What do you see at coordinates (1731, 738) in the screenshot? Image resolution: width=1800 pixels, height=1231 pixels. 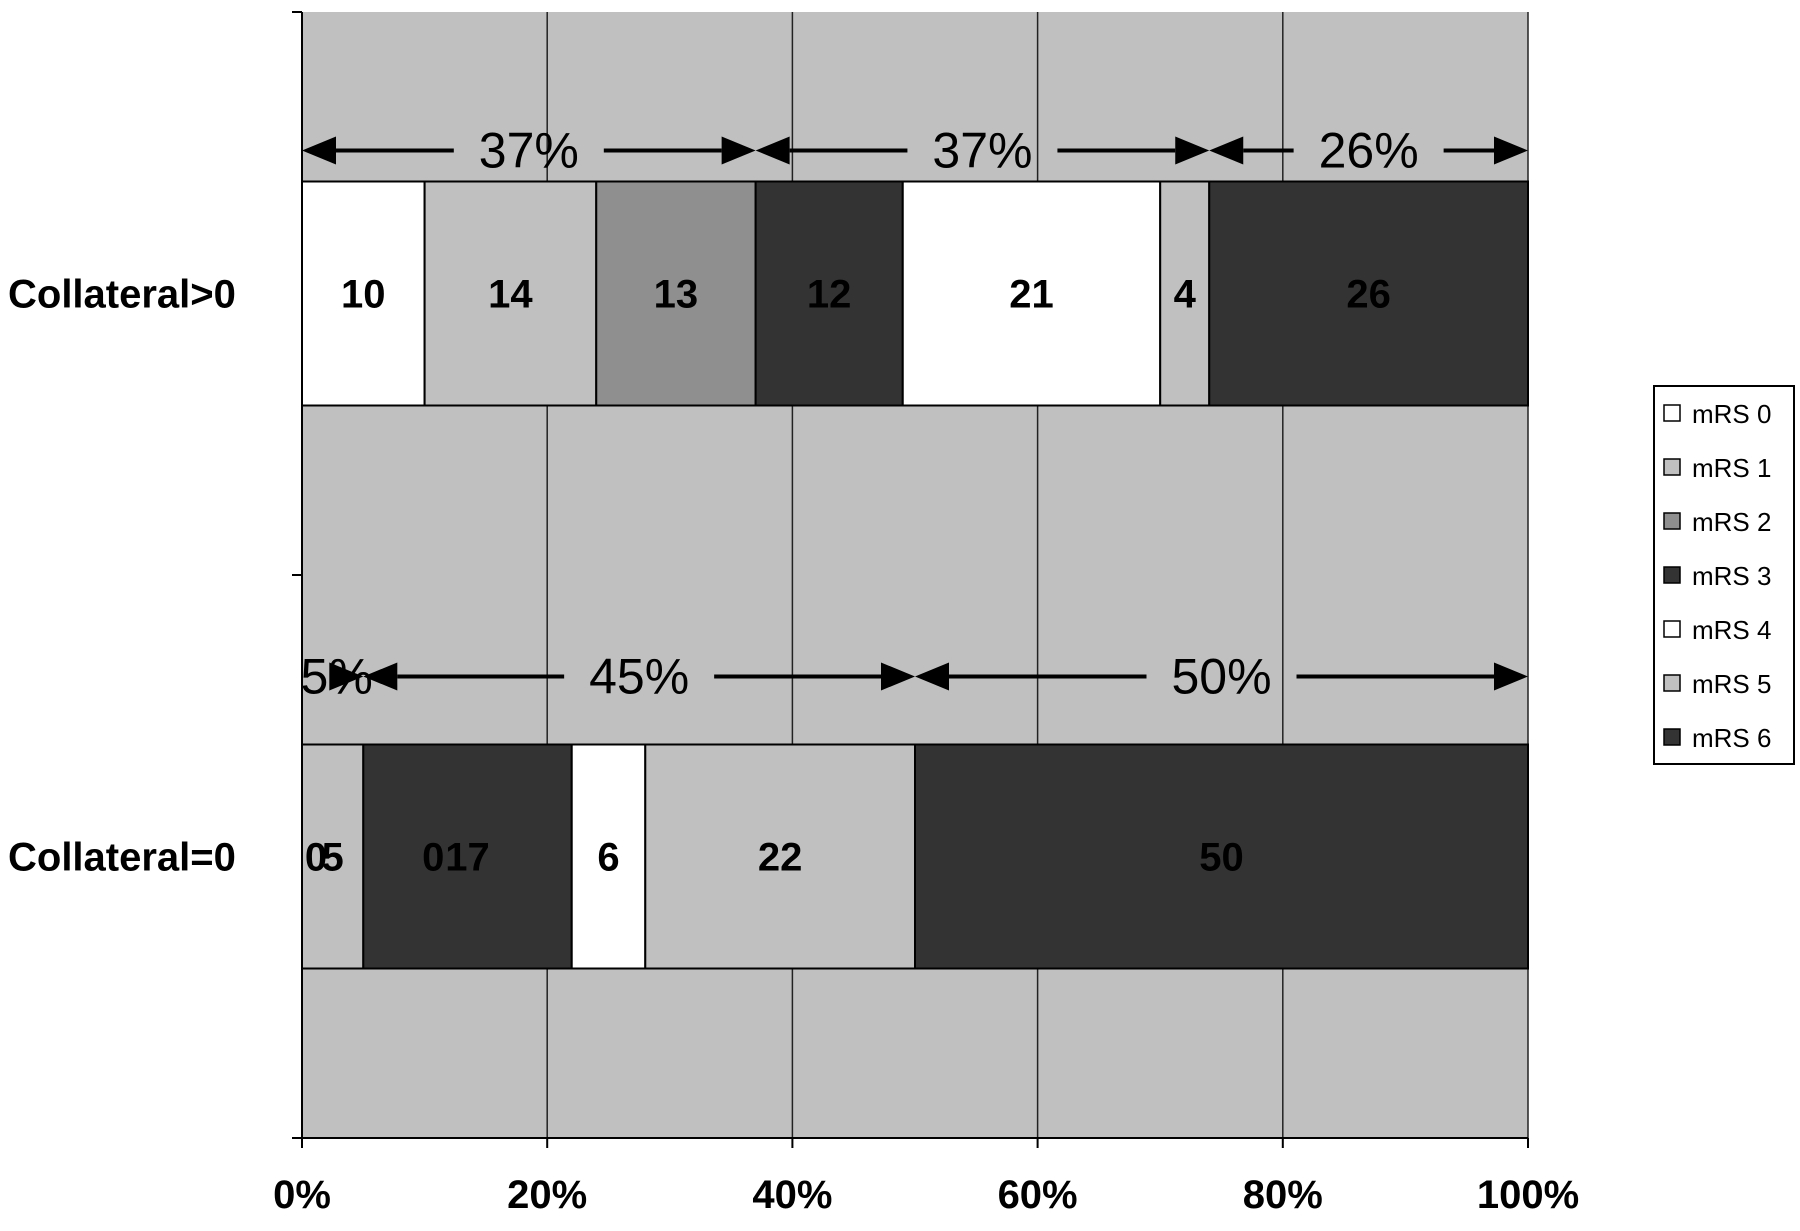 I see `legend-label: mRS 6` at bounding box center [1731, 738].